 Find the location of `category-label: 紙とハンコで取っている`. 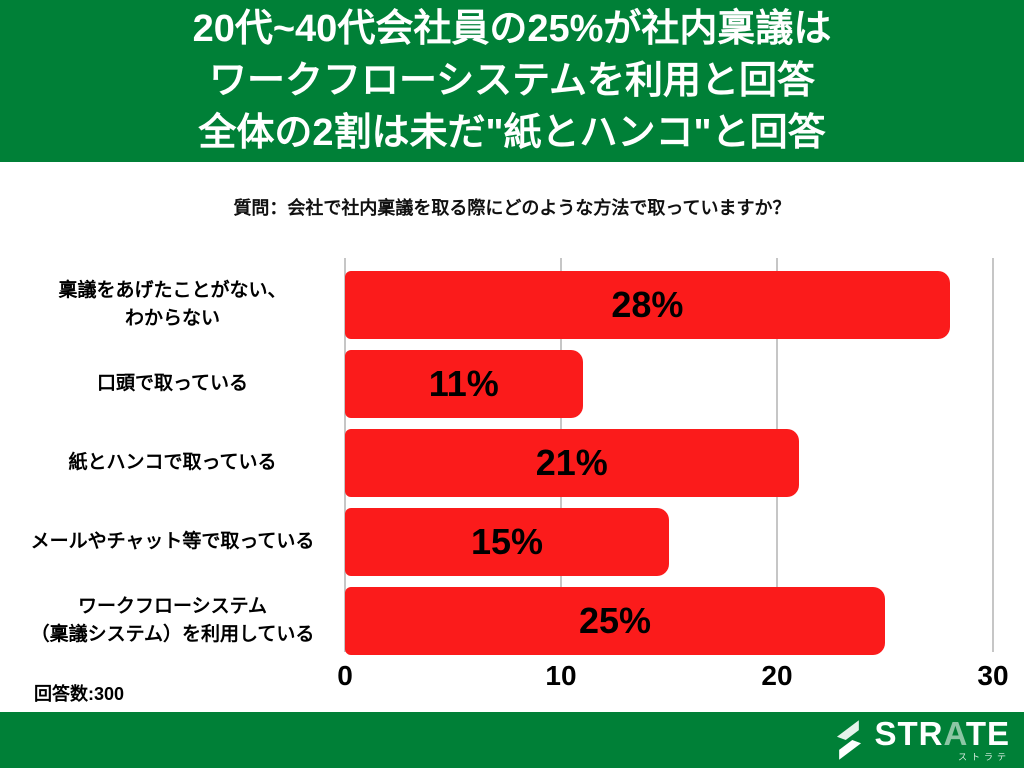

category-label: 紙とハンコで取っている is located at coordinates (172, 462).